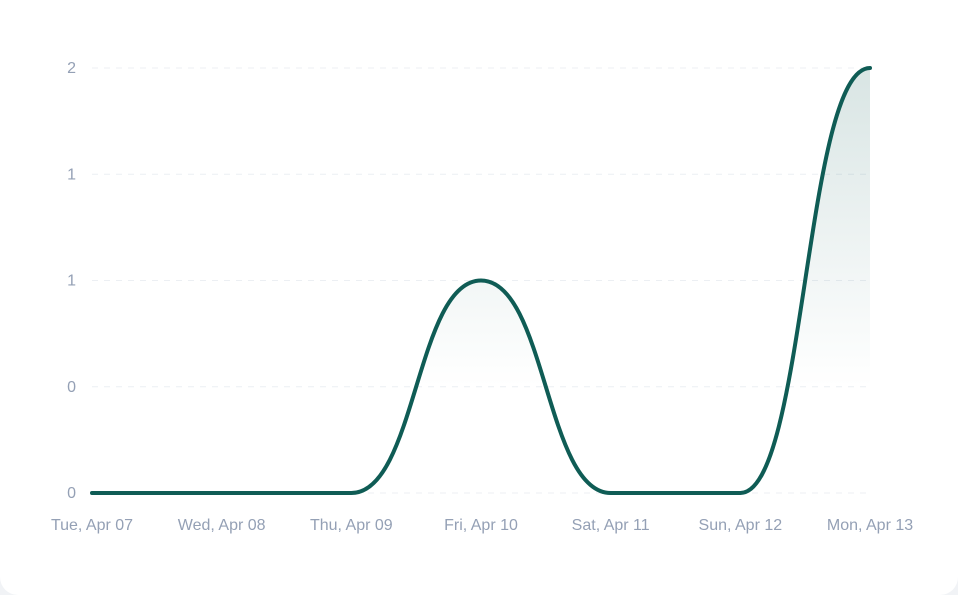 The width and height of the screenshot is (958, 595). I want to click on x-tick-label: Thu, Apr 09, so click(351, 525).